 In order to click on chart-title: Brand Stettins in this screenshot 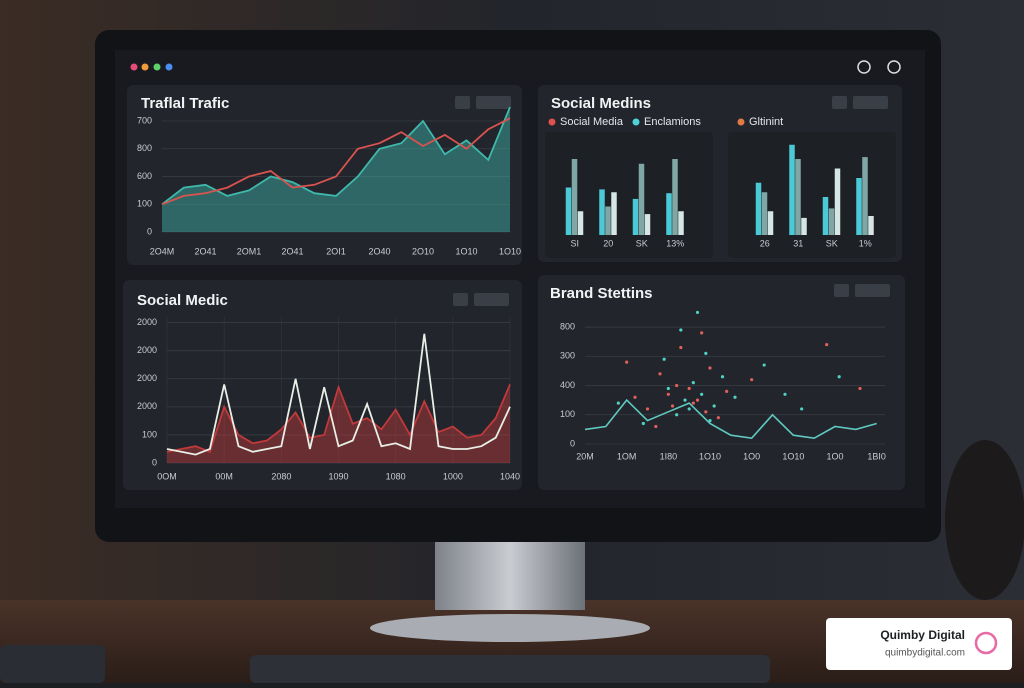, I will do `click(601, 293)`.